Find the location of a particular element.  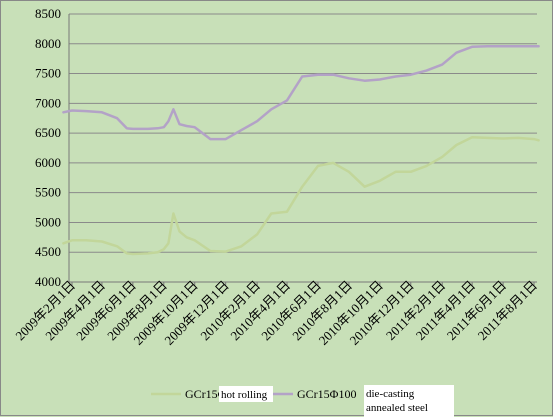

y-tick-label: 7000 is located at coordinates (48, 102).